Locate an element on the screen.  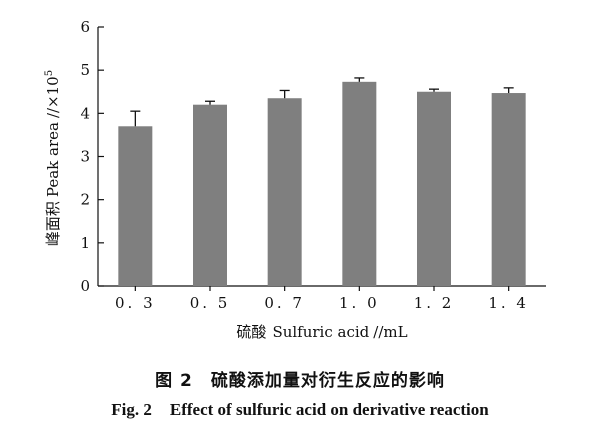
x-tick-label-0: 0. 3 is located at coordinates (135, 303).